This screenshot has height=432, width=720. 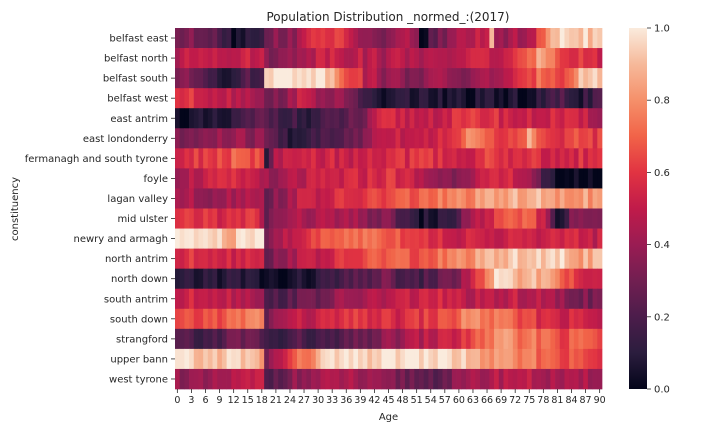 I want to click on y-tick-label: north down, so click(x=139, y=279).